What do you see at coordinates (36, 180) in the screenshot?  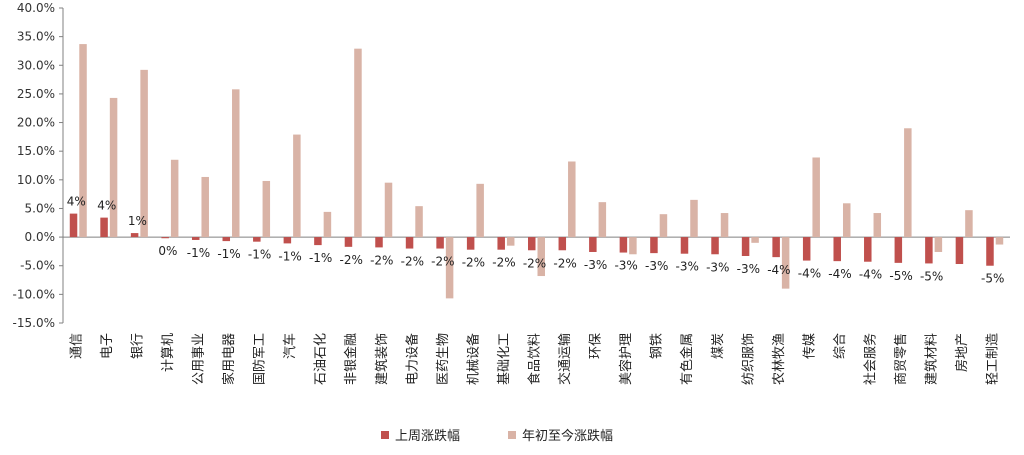 I see `y-tick-label: 10.0%` at bounding box center [36, 180].